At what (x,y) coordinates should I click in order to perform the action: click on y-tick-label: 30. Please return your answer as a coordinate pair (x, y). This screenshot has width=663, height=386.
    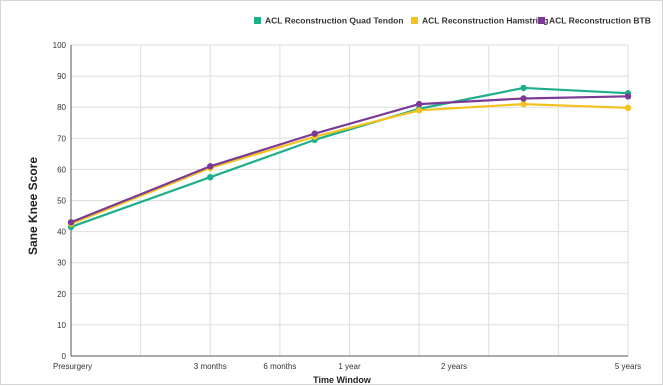
    Looking at the image, I should click on (61, 263).